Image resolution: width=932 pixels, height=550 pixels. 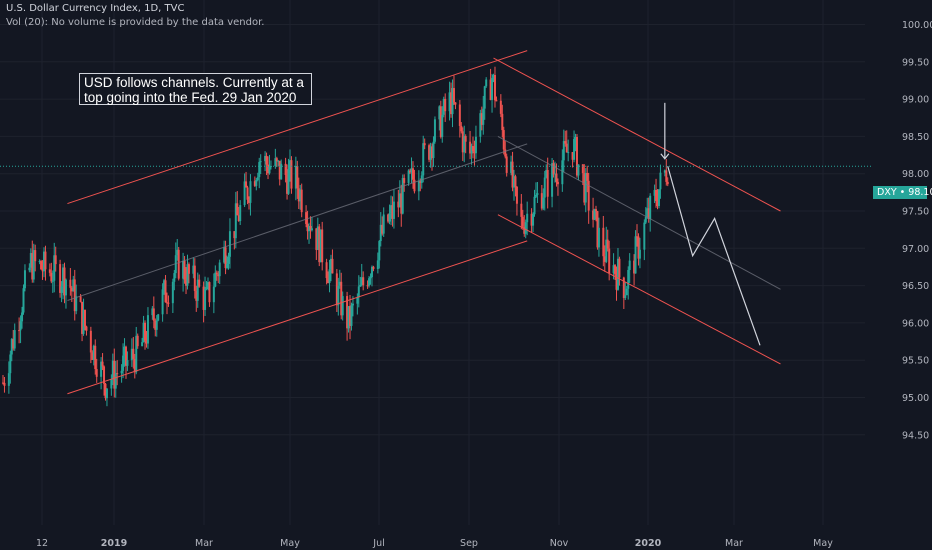 What do you see at coordinates (290, 543) in the screenshot?
I see `time-axis-label: May` at bounding box center [290, 543].